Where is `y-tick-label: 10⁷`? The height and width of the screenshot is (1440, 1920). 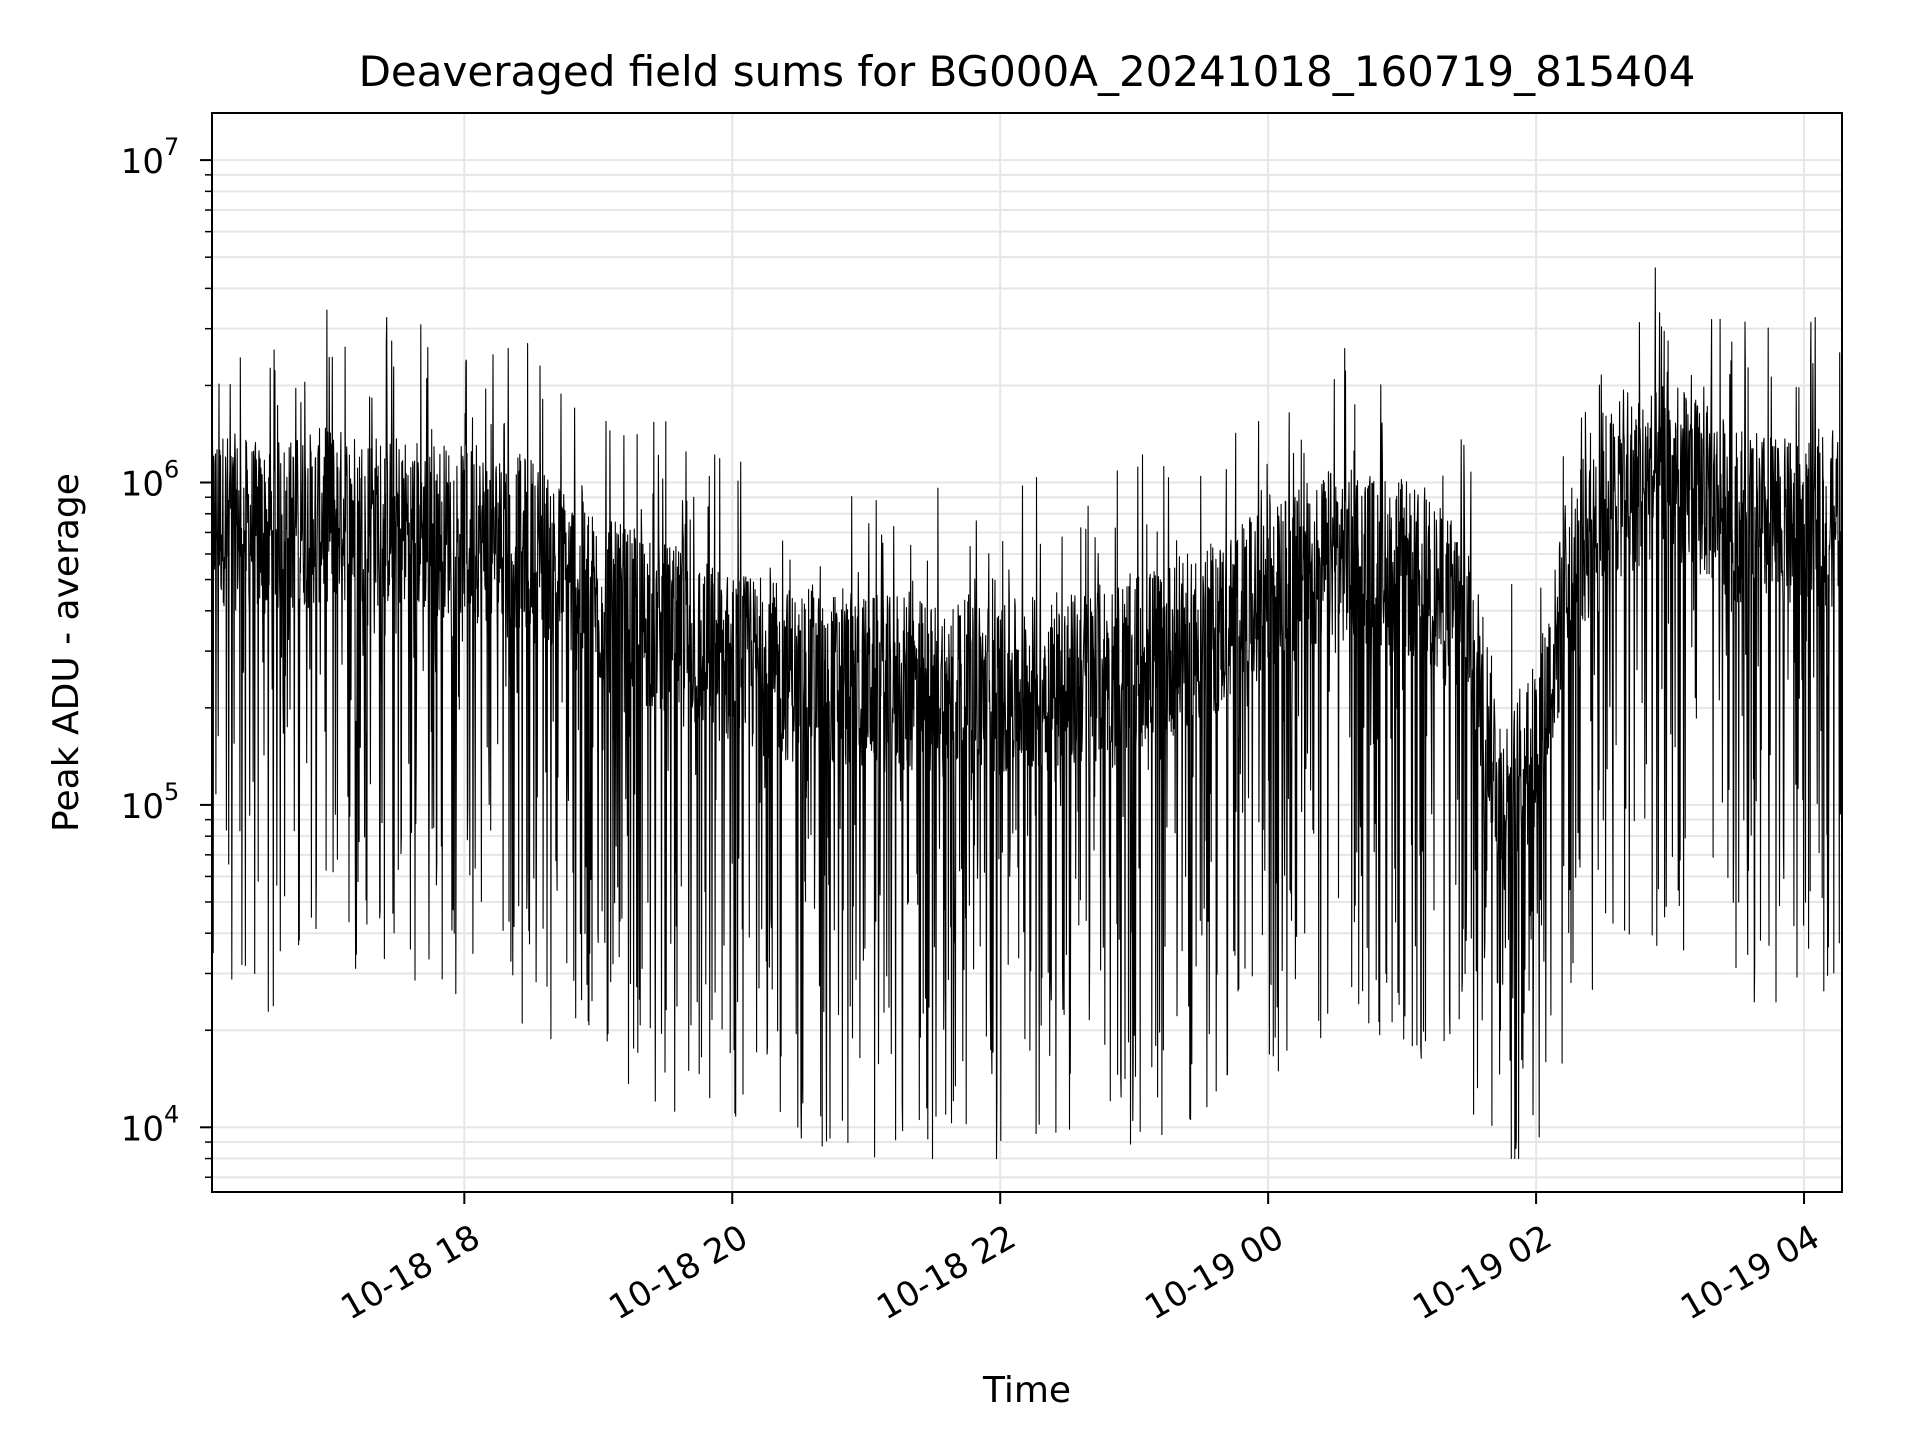 y-tick-label: 10⁷ is located at coordinates (150, 157).